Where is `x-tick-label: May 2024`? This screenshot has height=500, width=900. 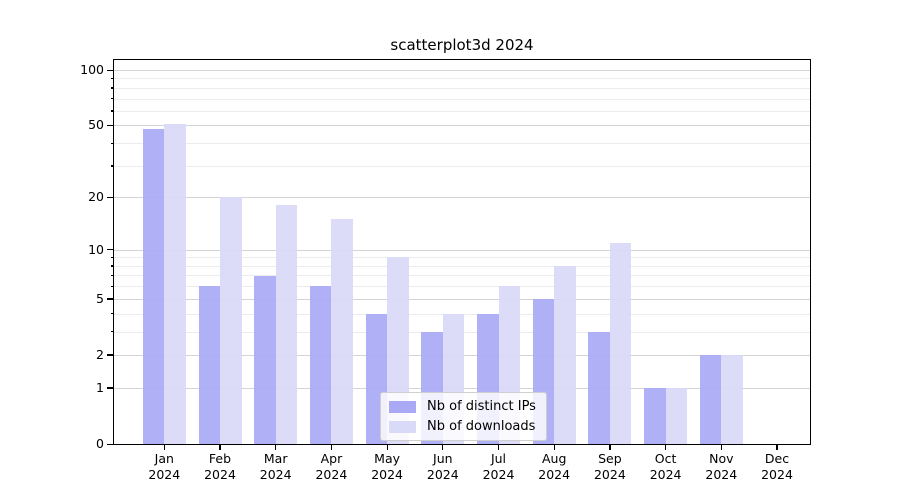 x-tick-label: May 2024 is located at coordinates (387, 466).